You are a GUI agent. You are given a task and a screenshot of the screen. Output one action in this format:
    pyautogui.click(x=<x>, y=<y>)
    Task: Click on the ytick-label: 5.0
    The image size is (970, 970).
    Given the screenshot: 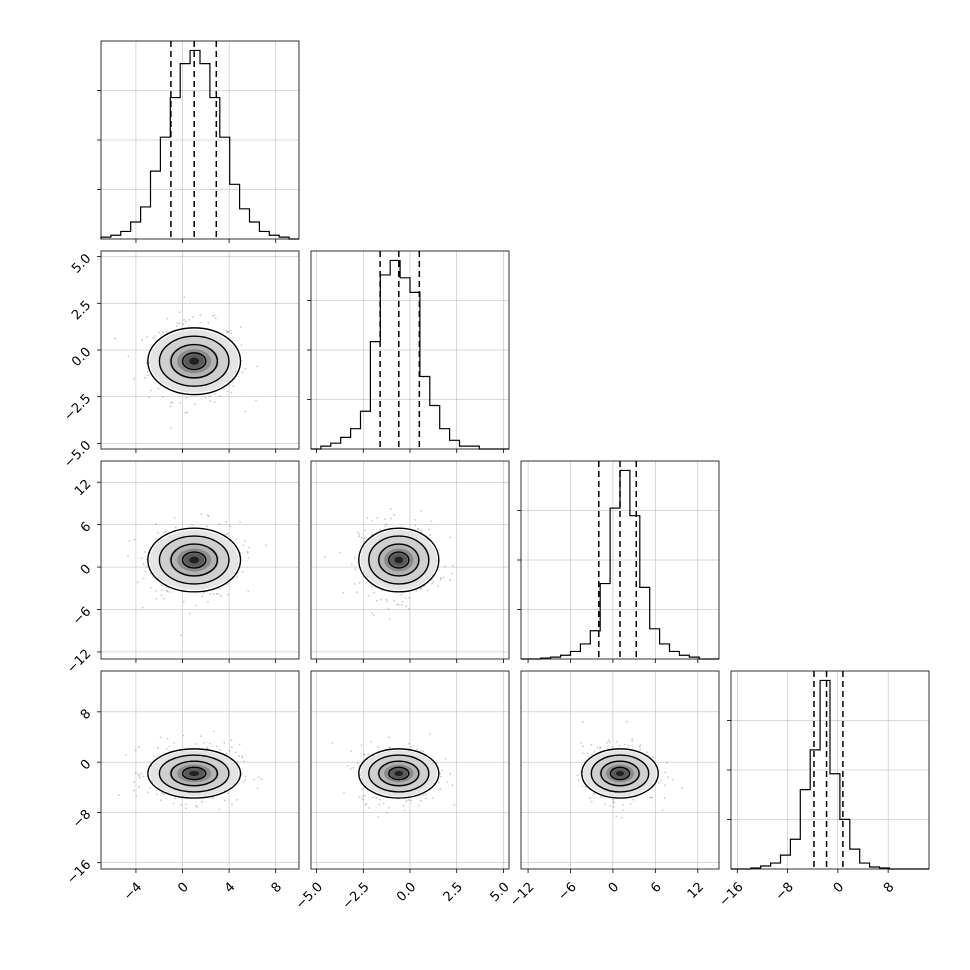 What is the action you would take?
    pyautogui.click(x=81, y=263)
    